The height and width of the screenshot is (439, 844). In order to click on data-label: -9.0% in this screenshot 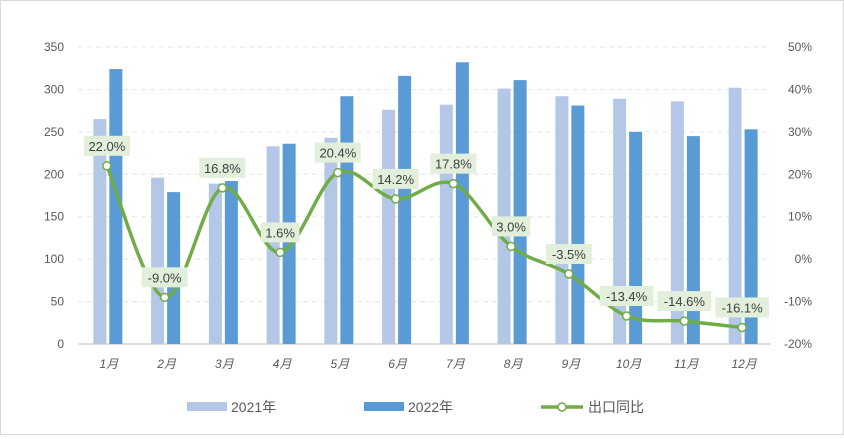, I will do `click(165, 277)`.